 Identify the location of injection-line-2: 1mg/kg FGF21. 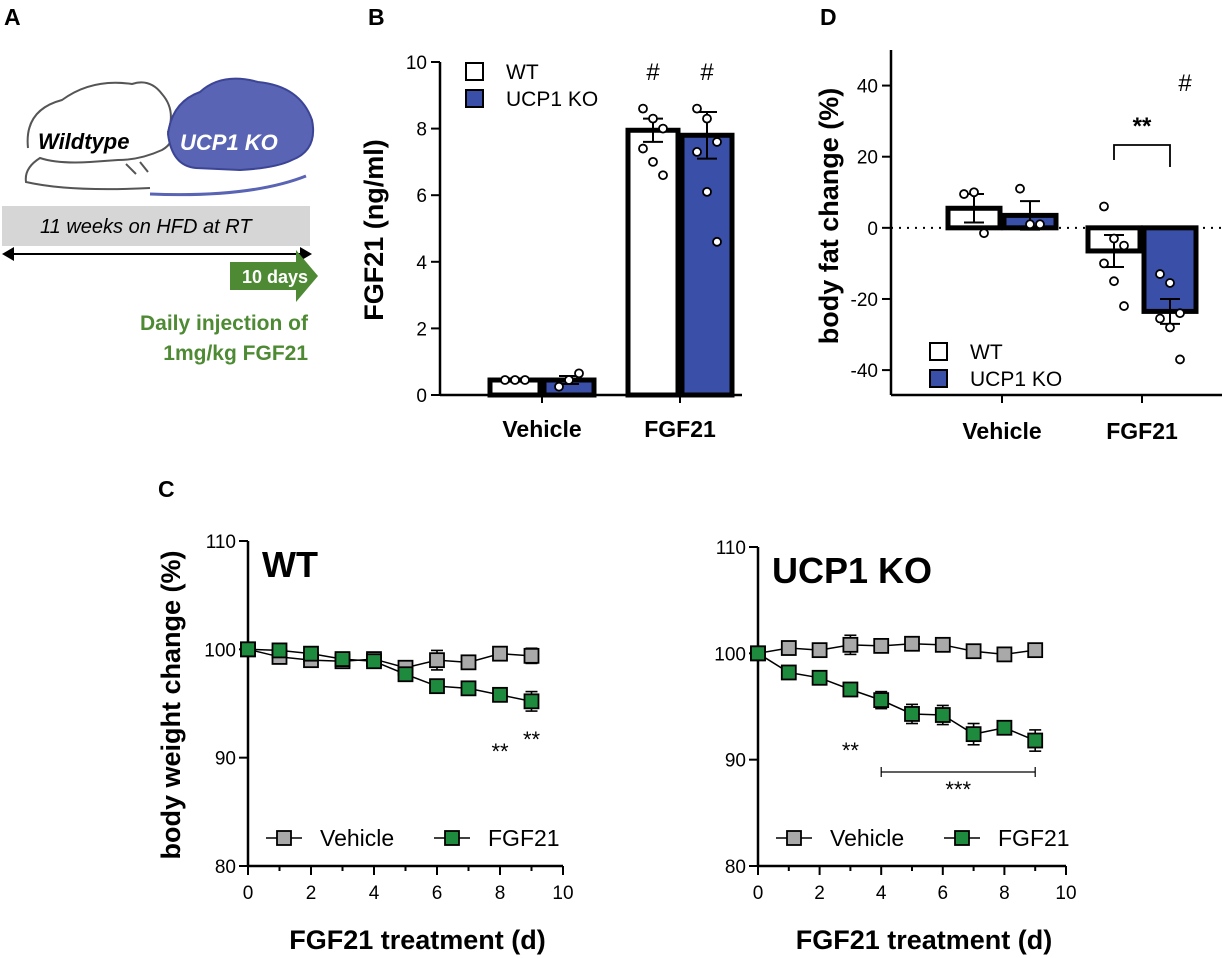
(235, 353).